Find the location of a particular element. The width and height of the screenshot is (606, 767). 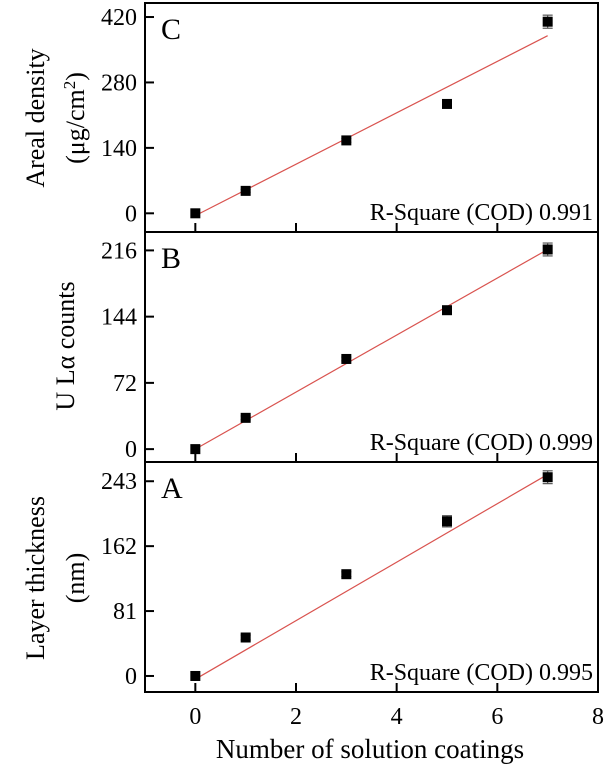

panel-c-ylabel-main: Areal density is located at coordinates (35, 117).